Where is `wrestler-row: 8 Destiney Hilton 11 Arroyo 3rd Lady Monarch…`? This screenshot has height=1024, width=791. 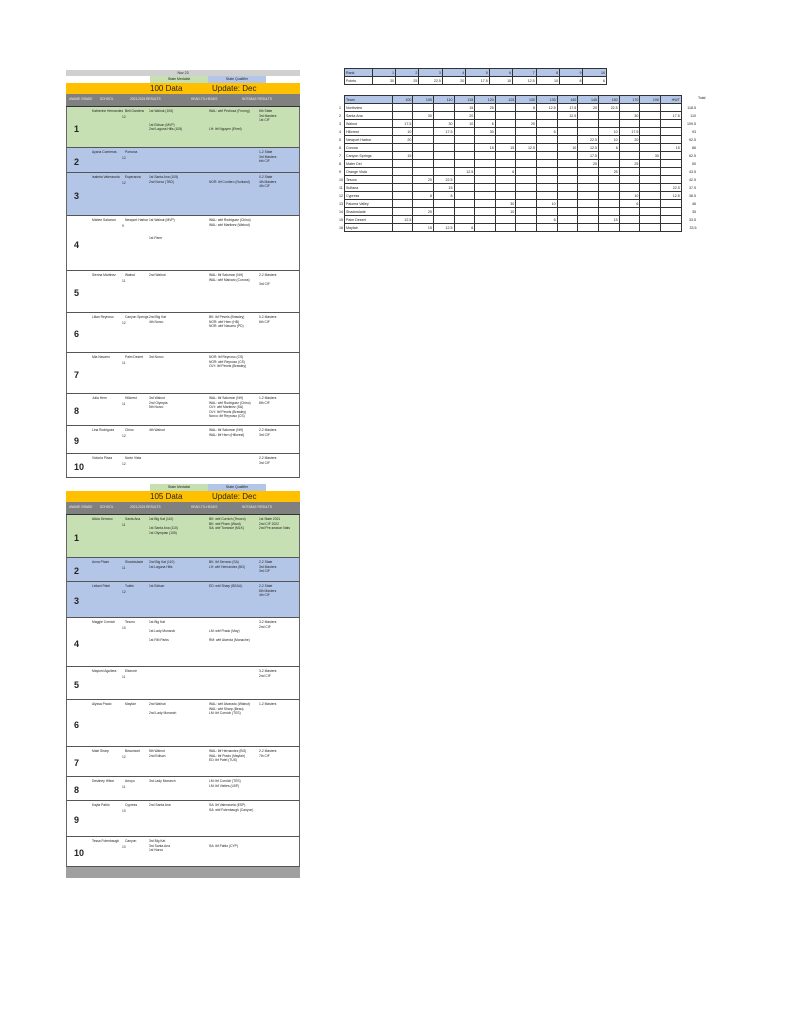 wrestler-row: 8 Destiney Hilton 11 Arroyo 3rd Lady Monarch… is located at coordinates (183, 789).